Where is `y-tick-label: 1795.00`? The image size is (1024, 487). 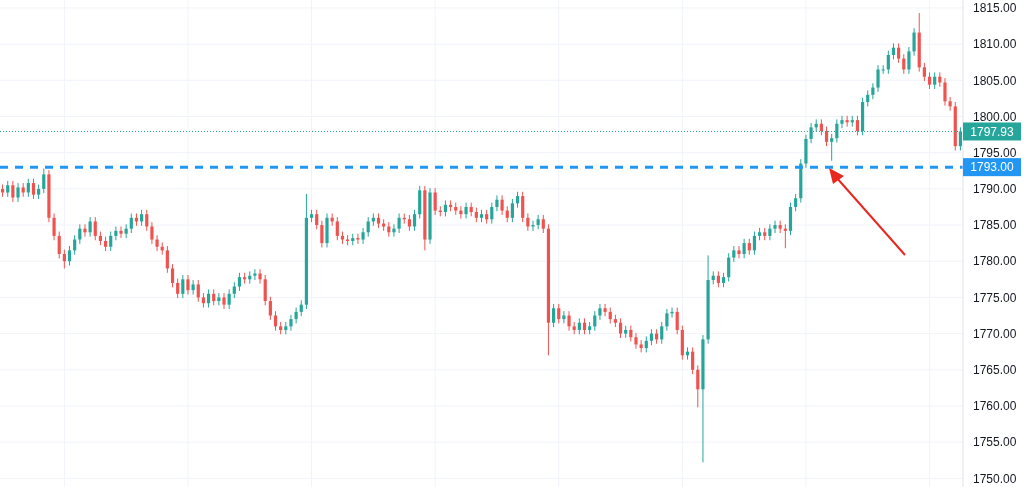 y-tick-label: 1795.00 is located at coordinates (995, 152).